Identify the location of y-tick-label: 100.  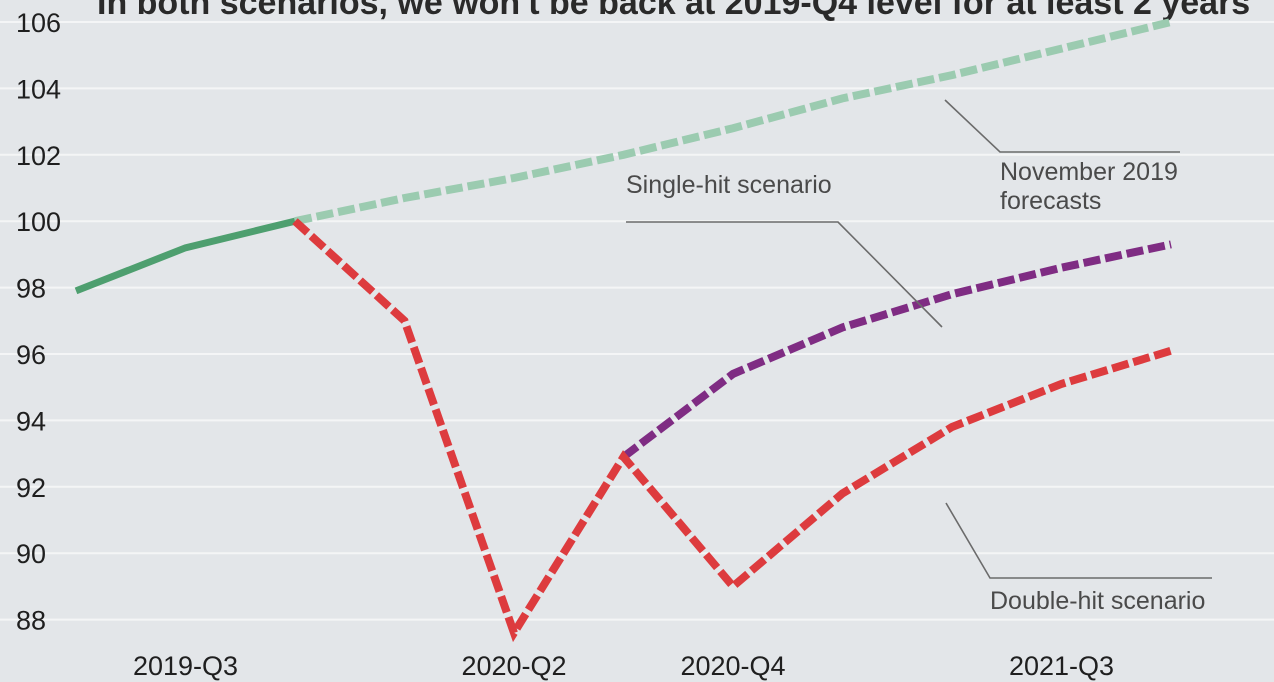
(38, 222).